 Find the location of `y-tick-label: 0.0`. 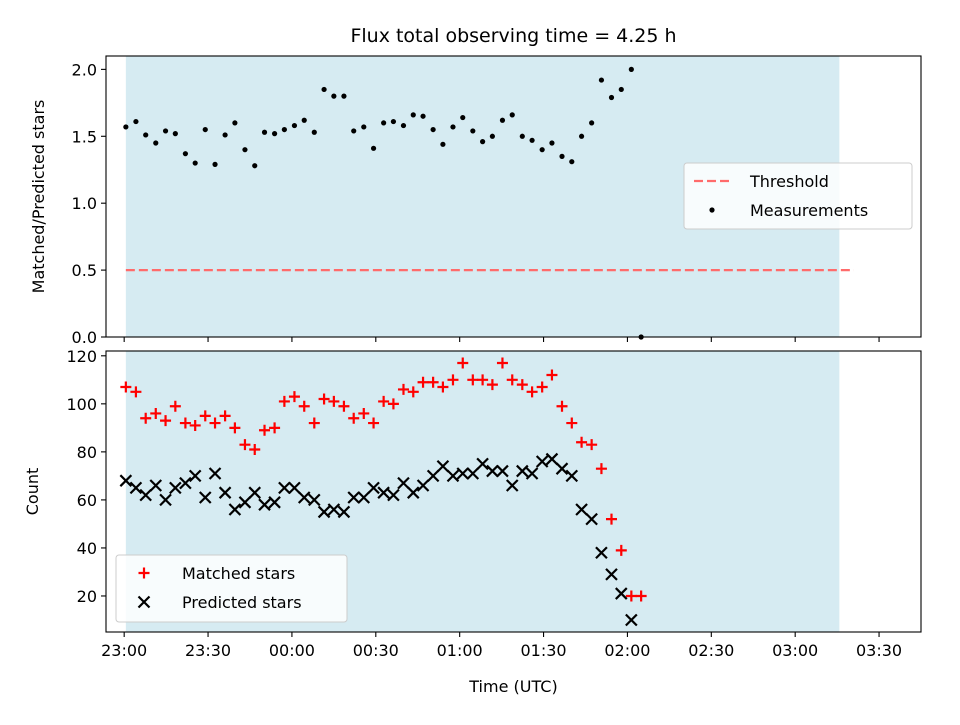

y-tick-label: 0.0 is located at coordinates (84, 337).